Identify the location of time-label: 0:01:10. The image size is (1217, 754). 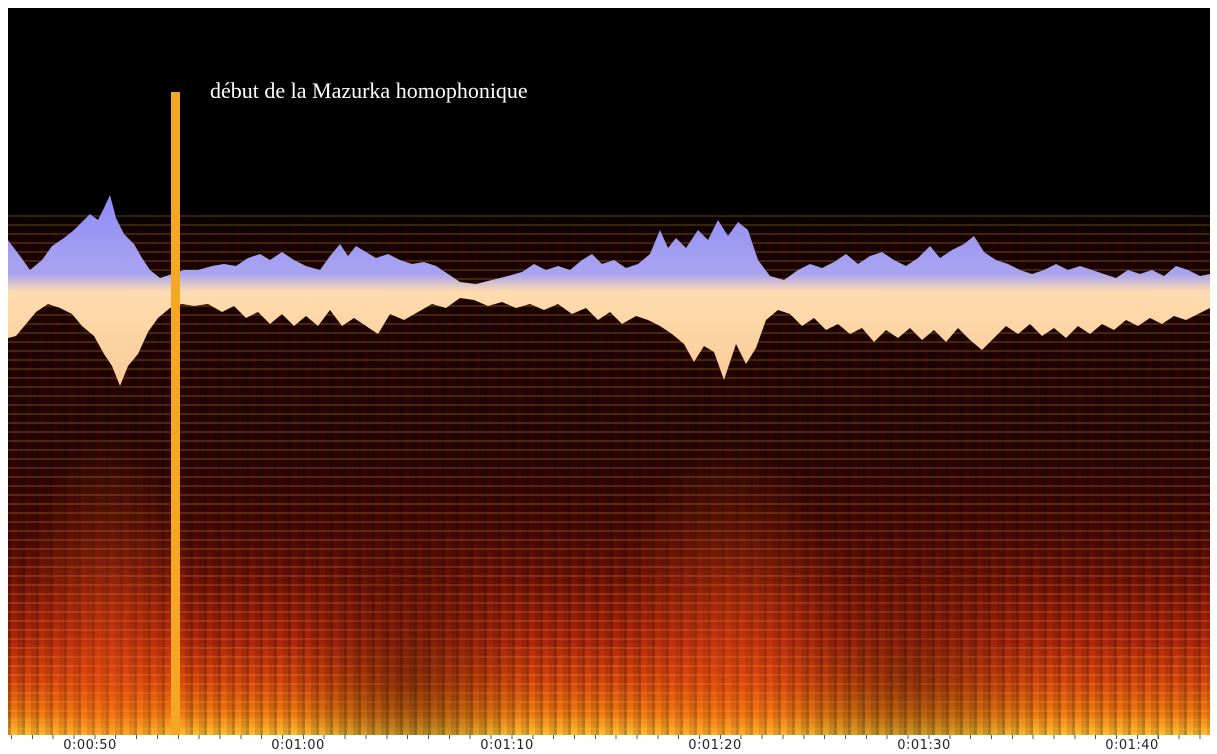
(507, 745).